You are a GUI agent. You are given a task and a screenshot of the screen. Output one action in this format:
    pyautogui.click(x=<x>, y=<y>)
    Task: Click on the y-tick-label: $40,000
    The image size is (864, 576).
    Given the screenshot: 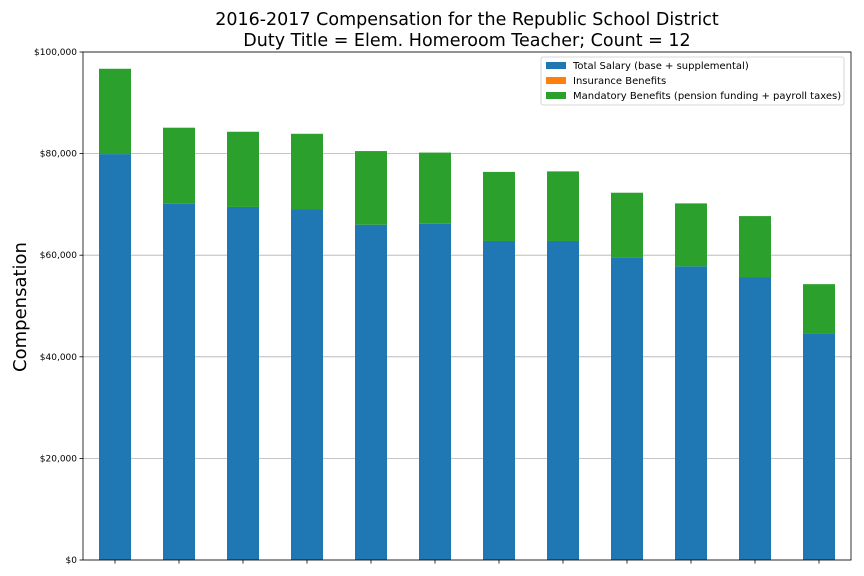 What is the action you would take?
    pyautogui.click(x=58, y=358)
    